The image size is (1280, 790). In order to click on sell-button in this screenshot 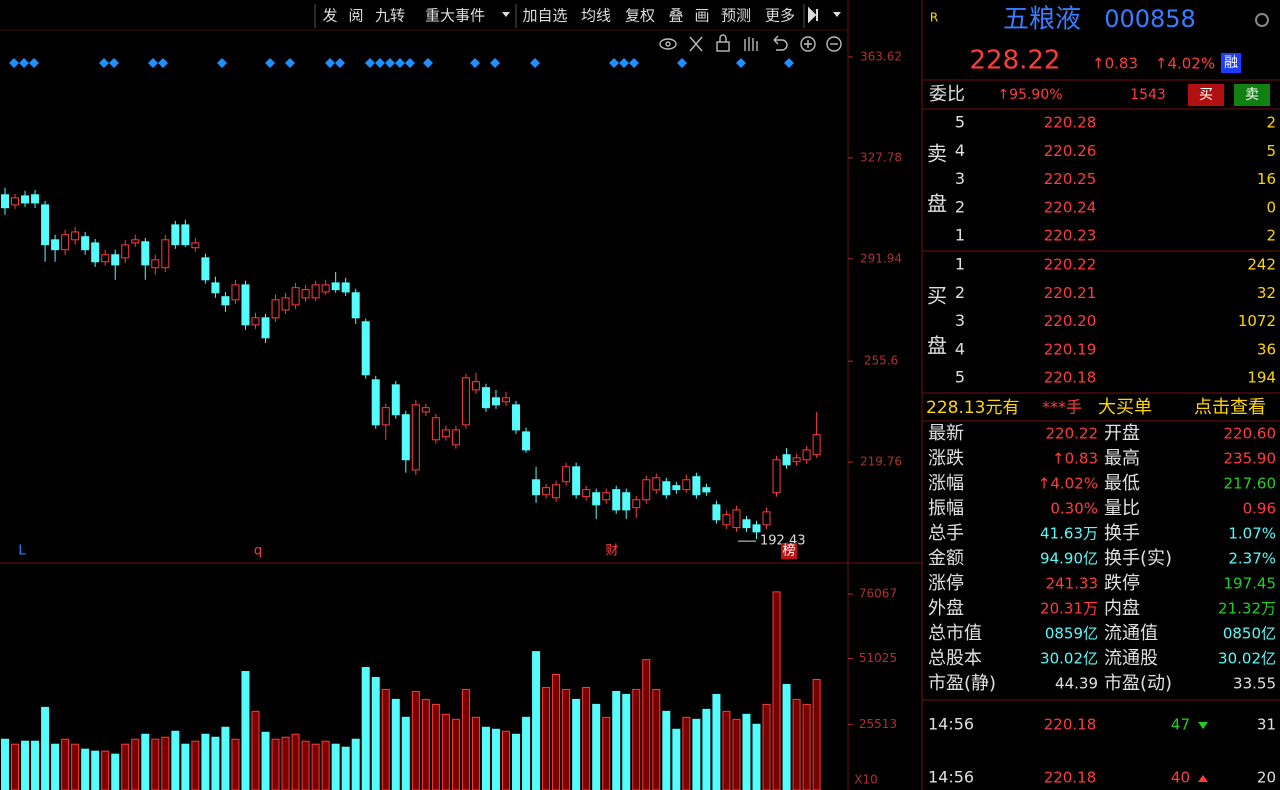, I will do `click(1252, 95)`.